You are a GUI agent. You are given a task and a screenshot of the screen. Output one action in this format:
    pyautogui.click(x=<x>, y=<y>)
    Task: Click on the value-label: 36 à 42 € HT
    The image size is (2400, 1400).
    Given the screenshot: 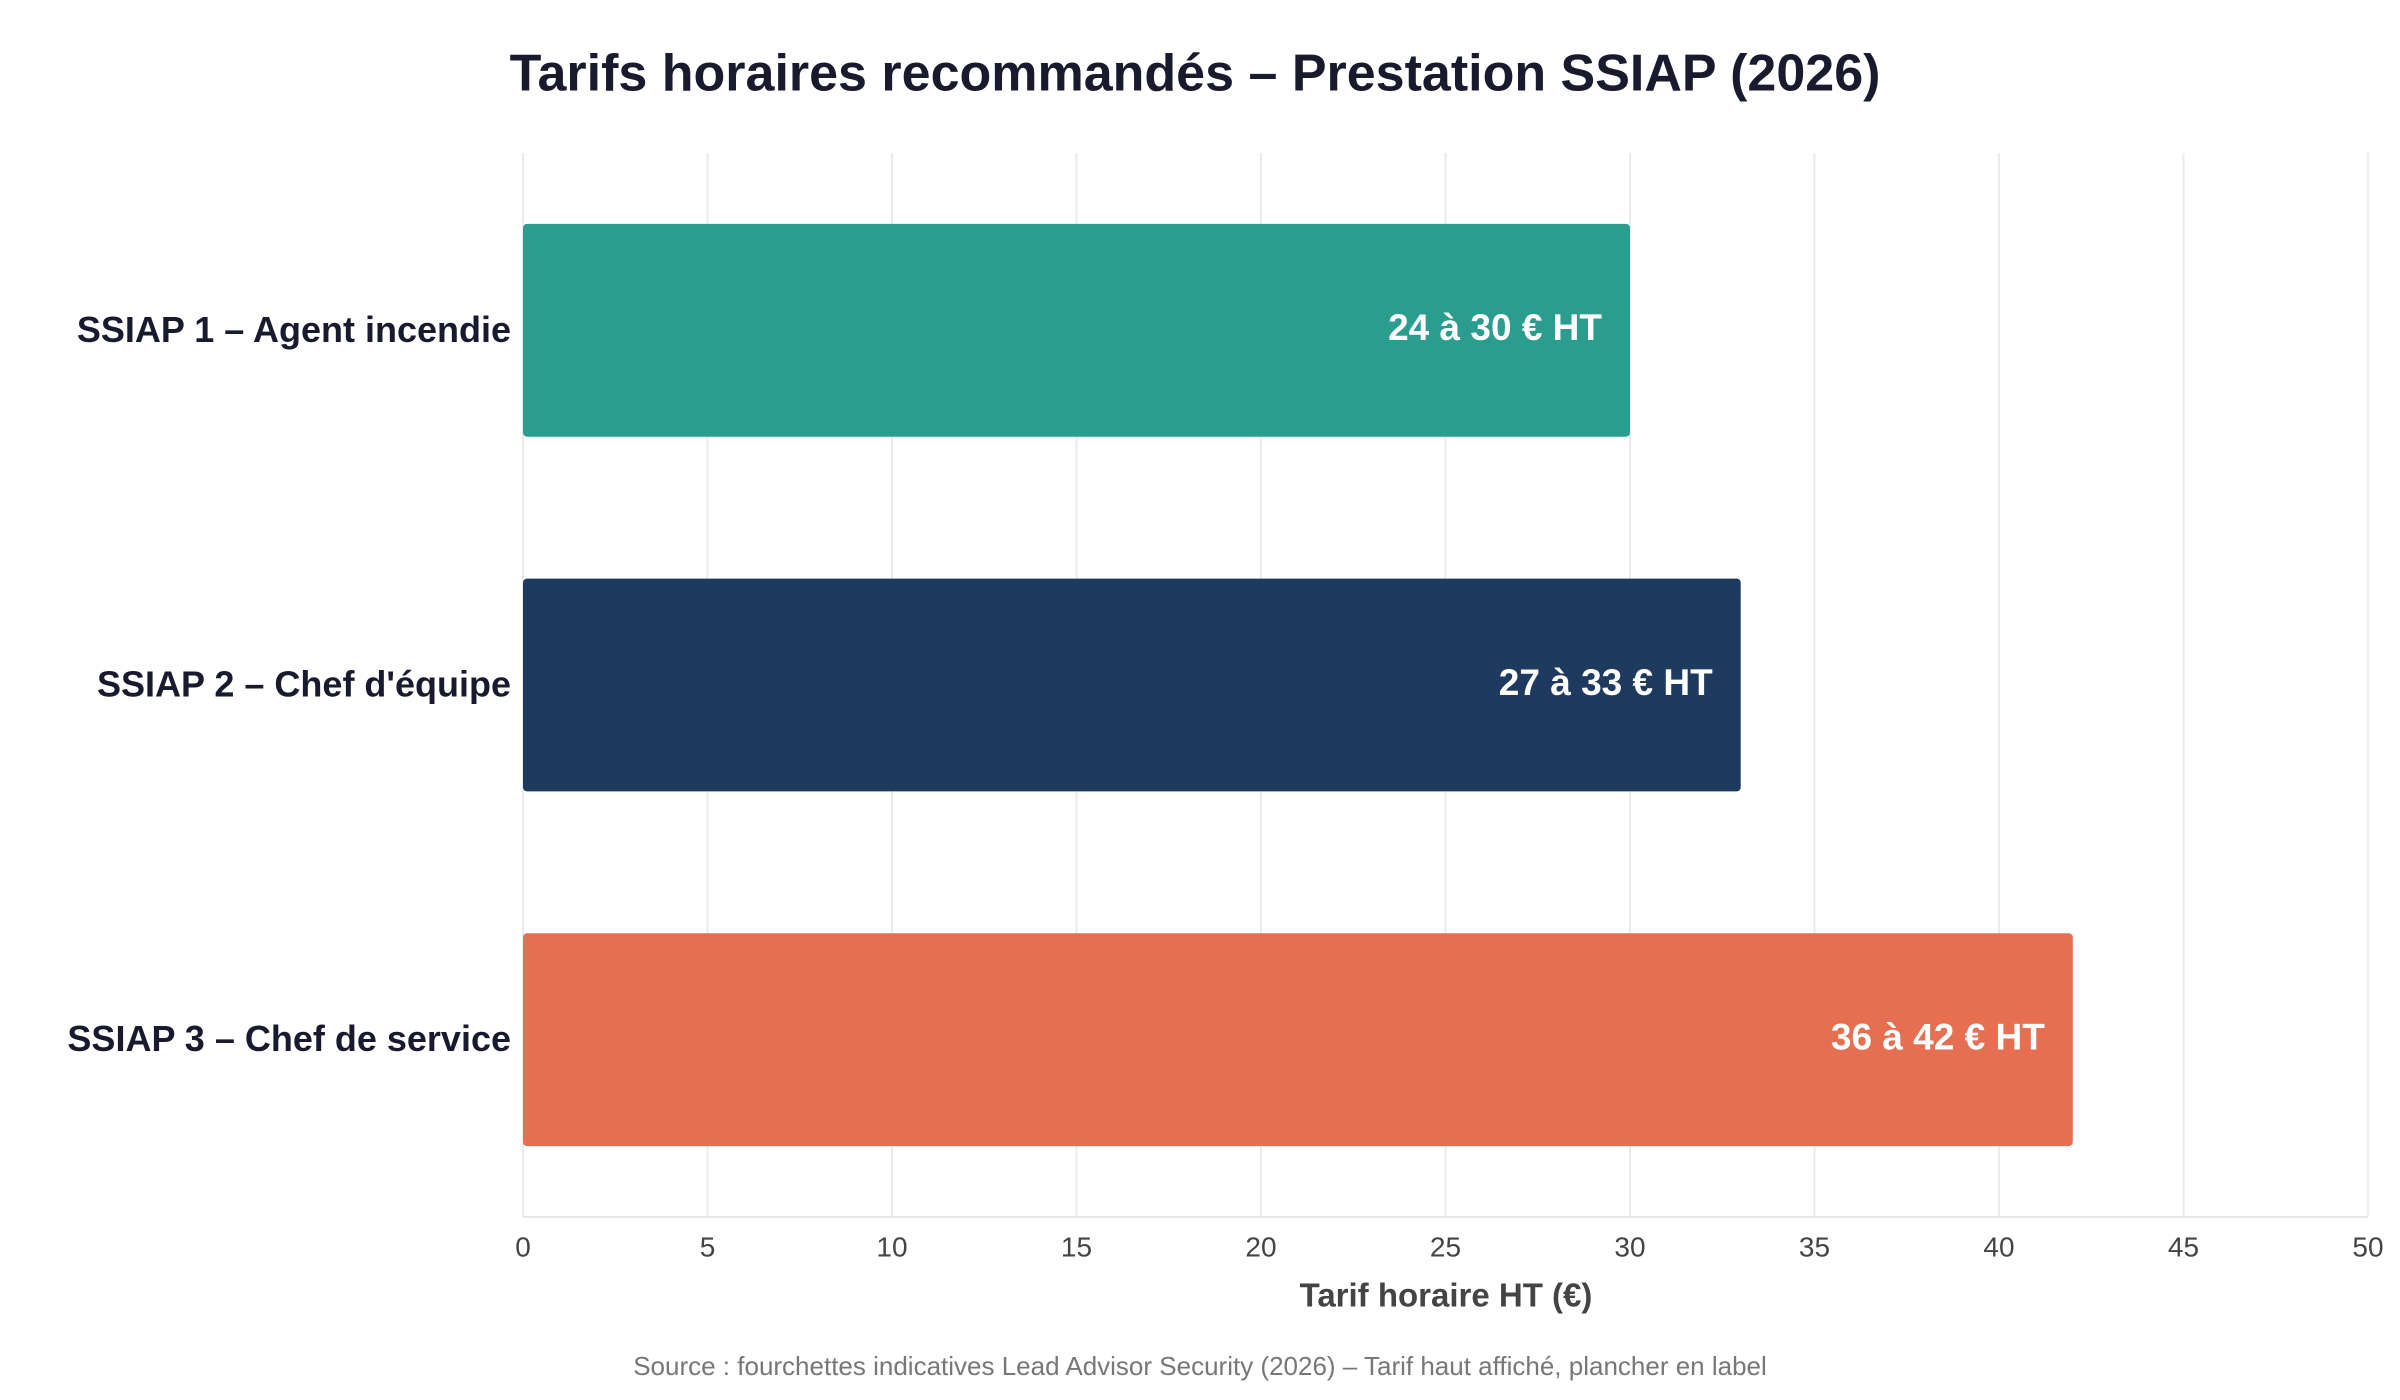 What is the action you would take?
    pyautogui.click(x=1938, y=1036)
    